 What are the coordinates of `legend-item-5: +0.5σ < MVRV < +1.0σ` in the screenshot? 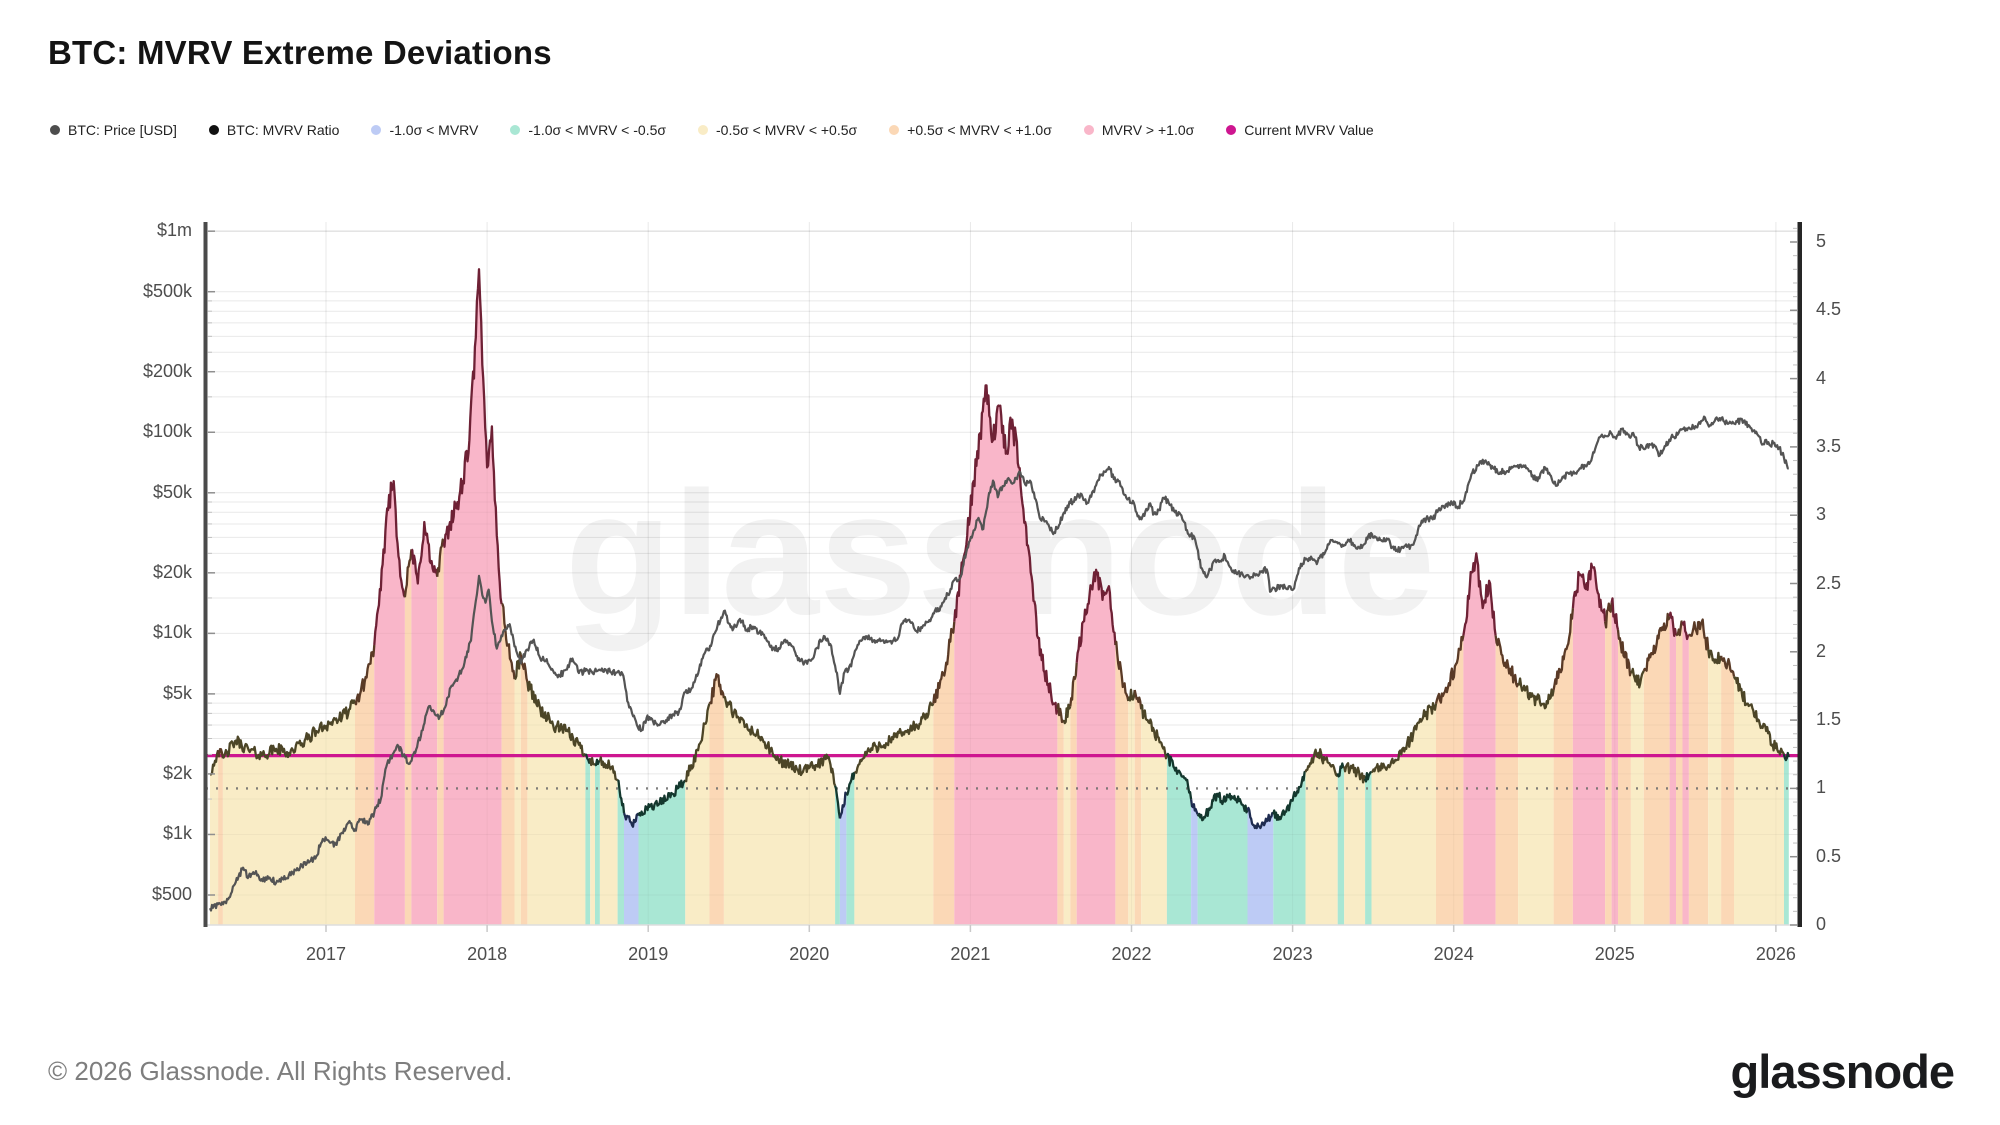 It's located at (970, 130).